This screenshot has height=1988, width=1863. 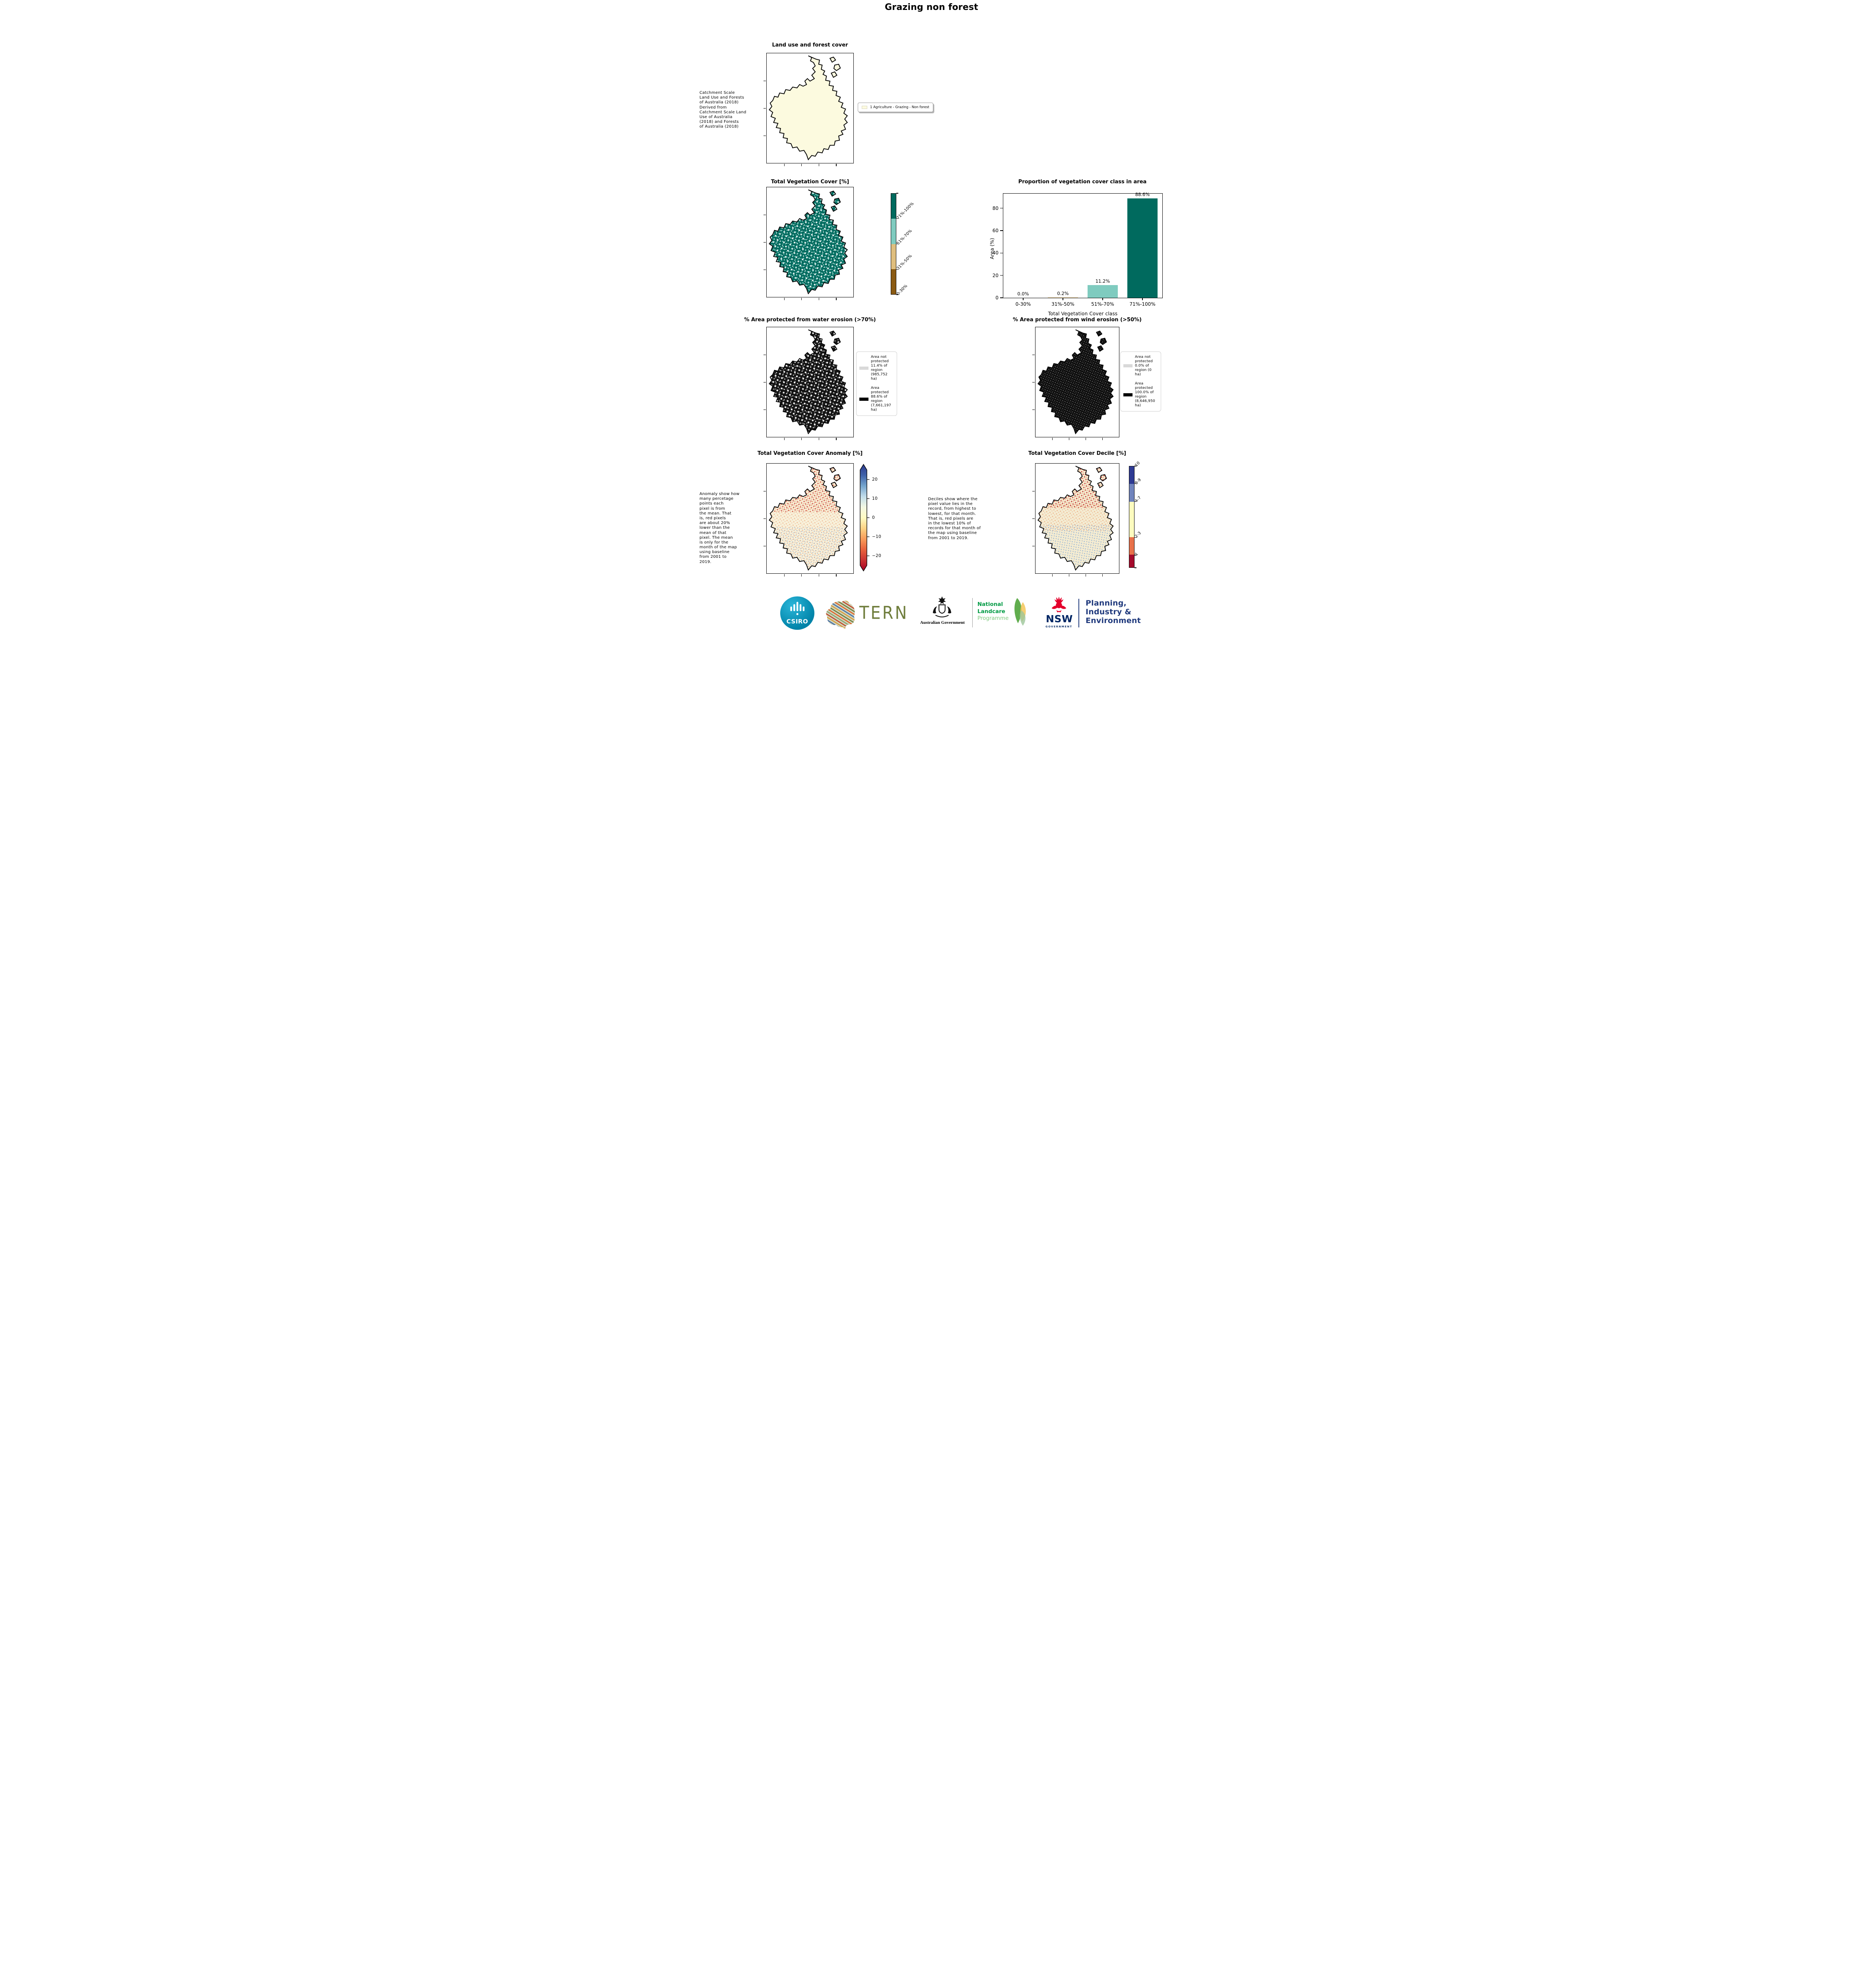 I want to click on landcare-logo-text: National Landcare Programme, so click(x=992, y=611).